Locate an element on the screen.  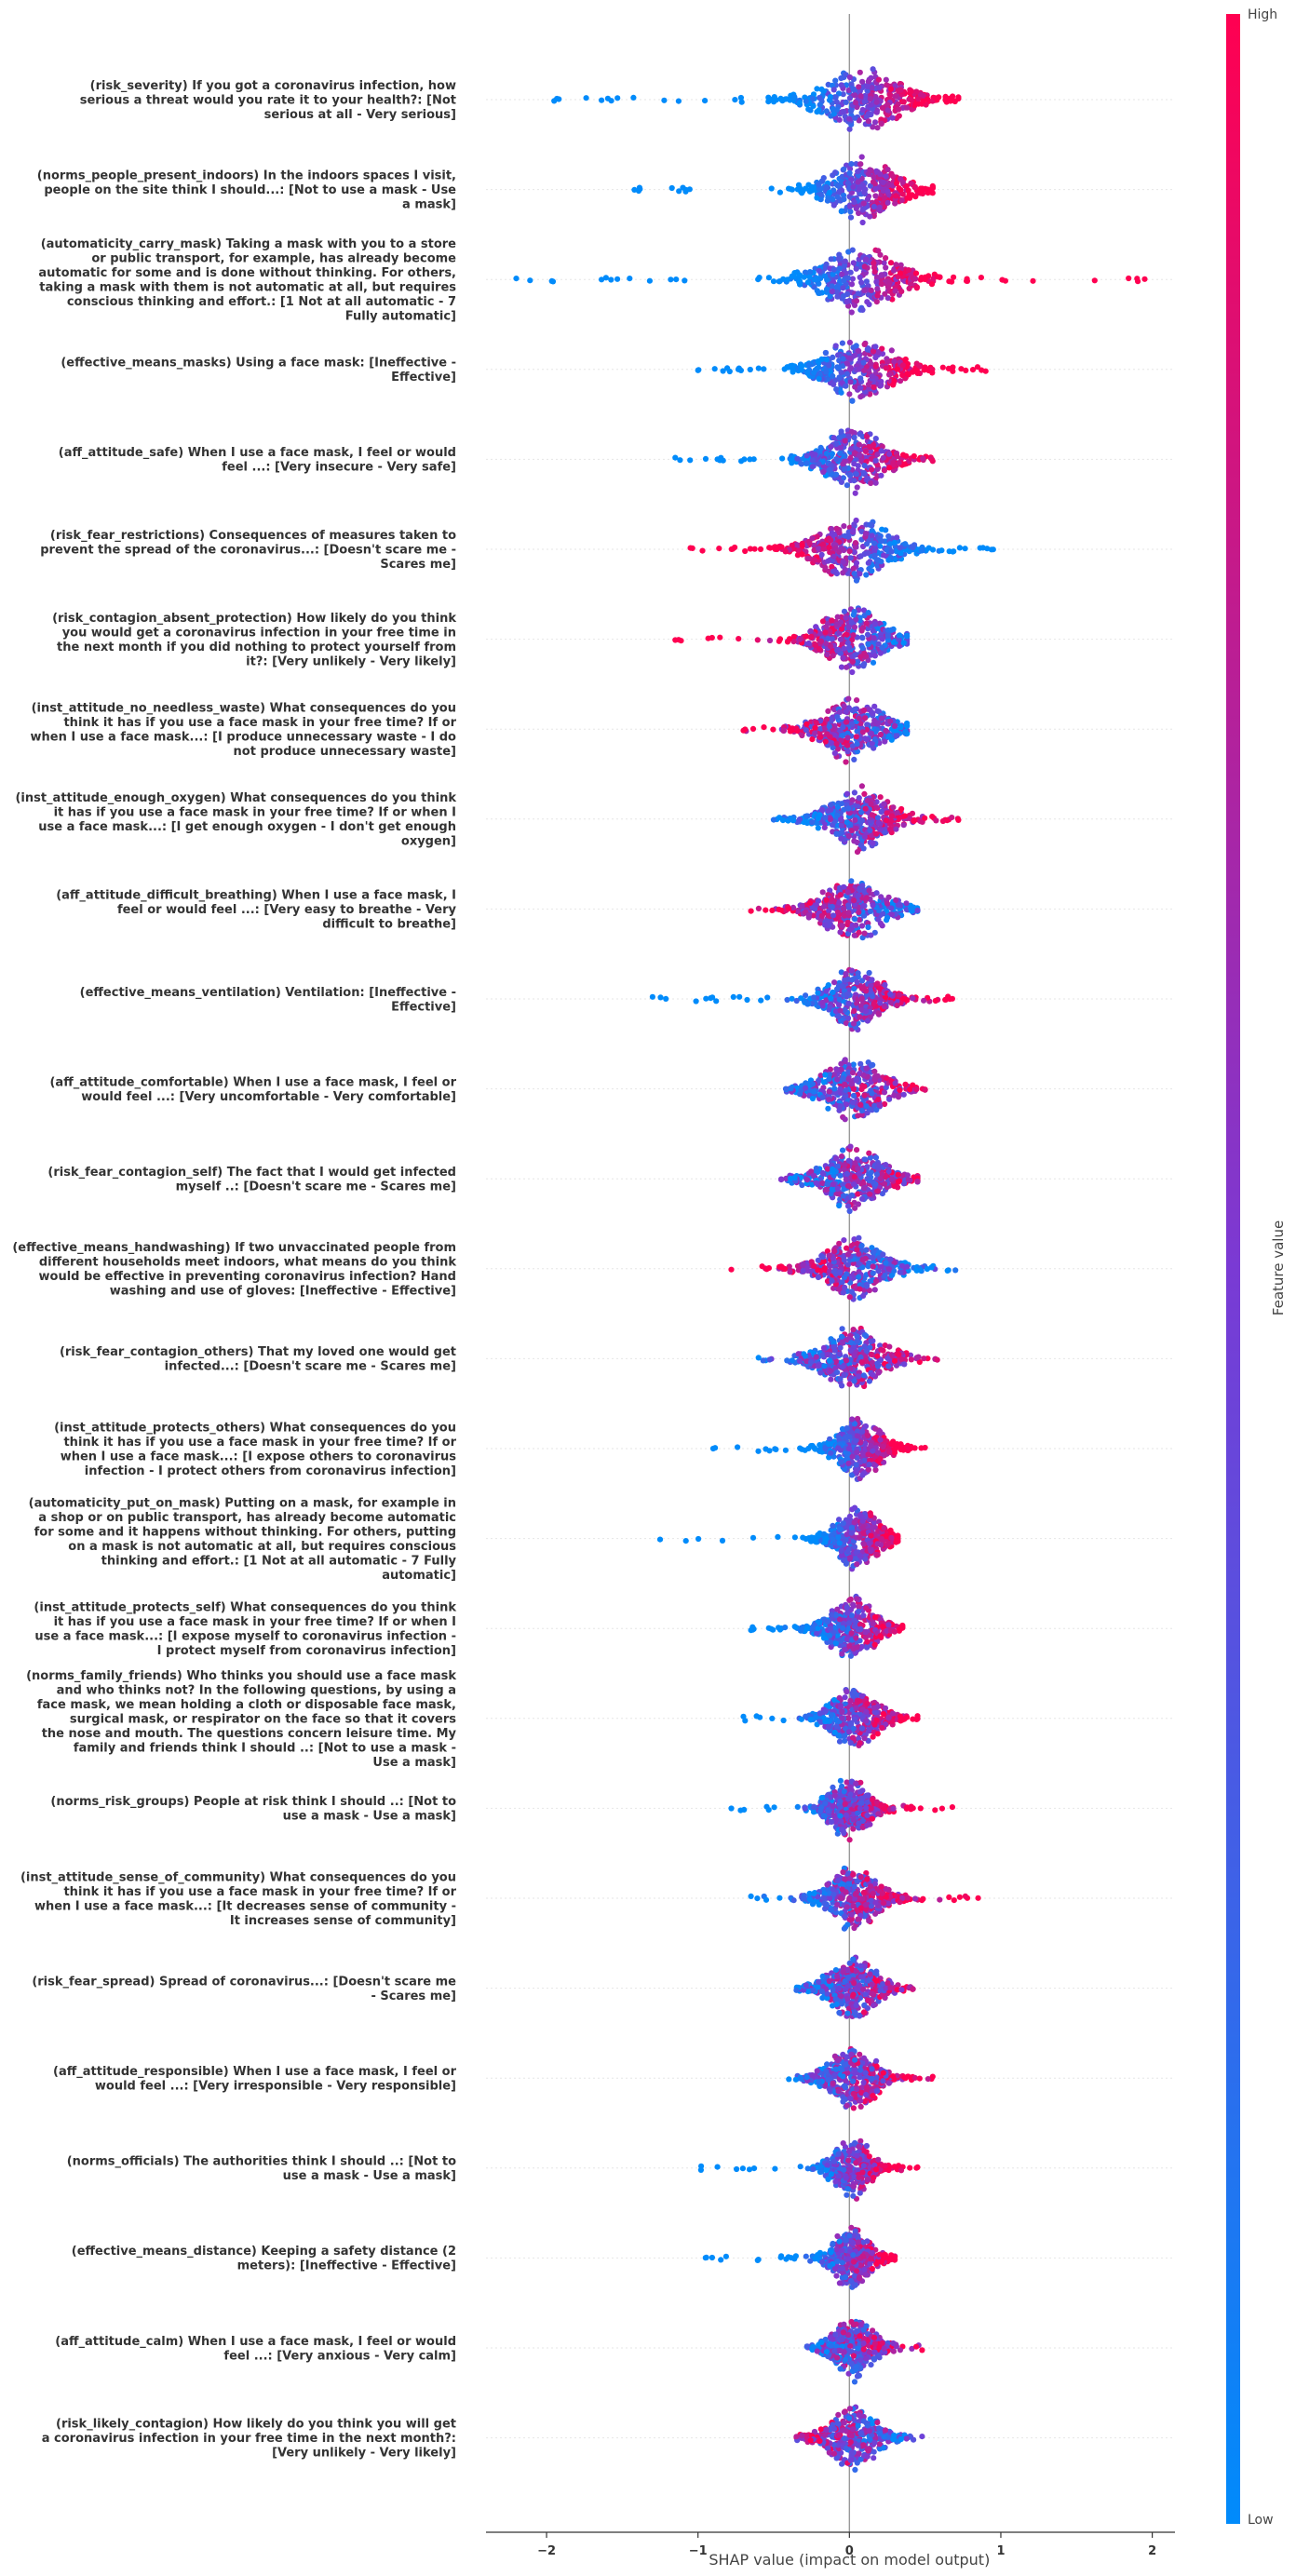
feature-row-effective_means_masks is located at coordinates (842, 371).